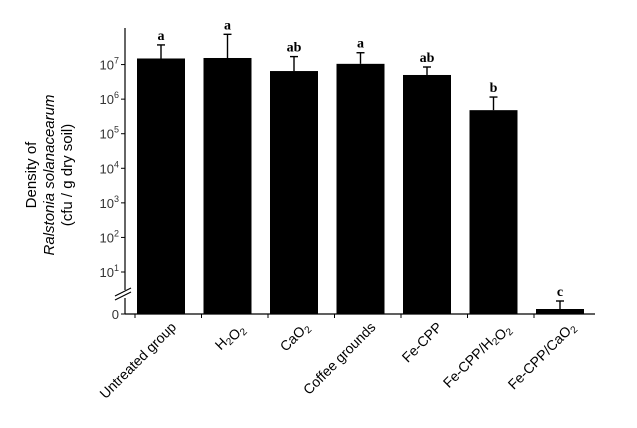  What do you see at coordinates (109, 64) in the screenshot?
I see `y-tick-label: 10⁷` at bounding box center [109, 64].